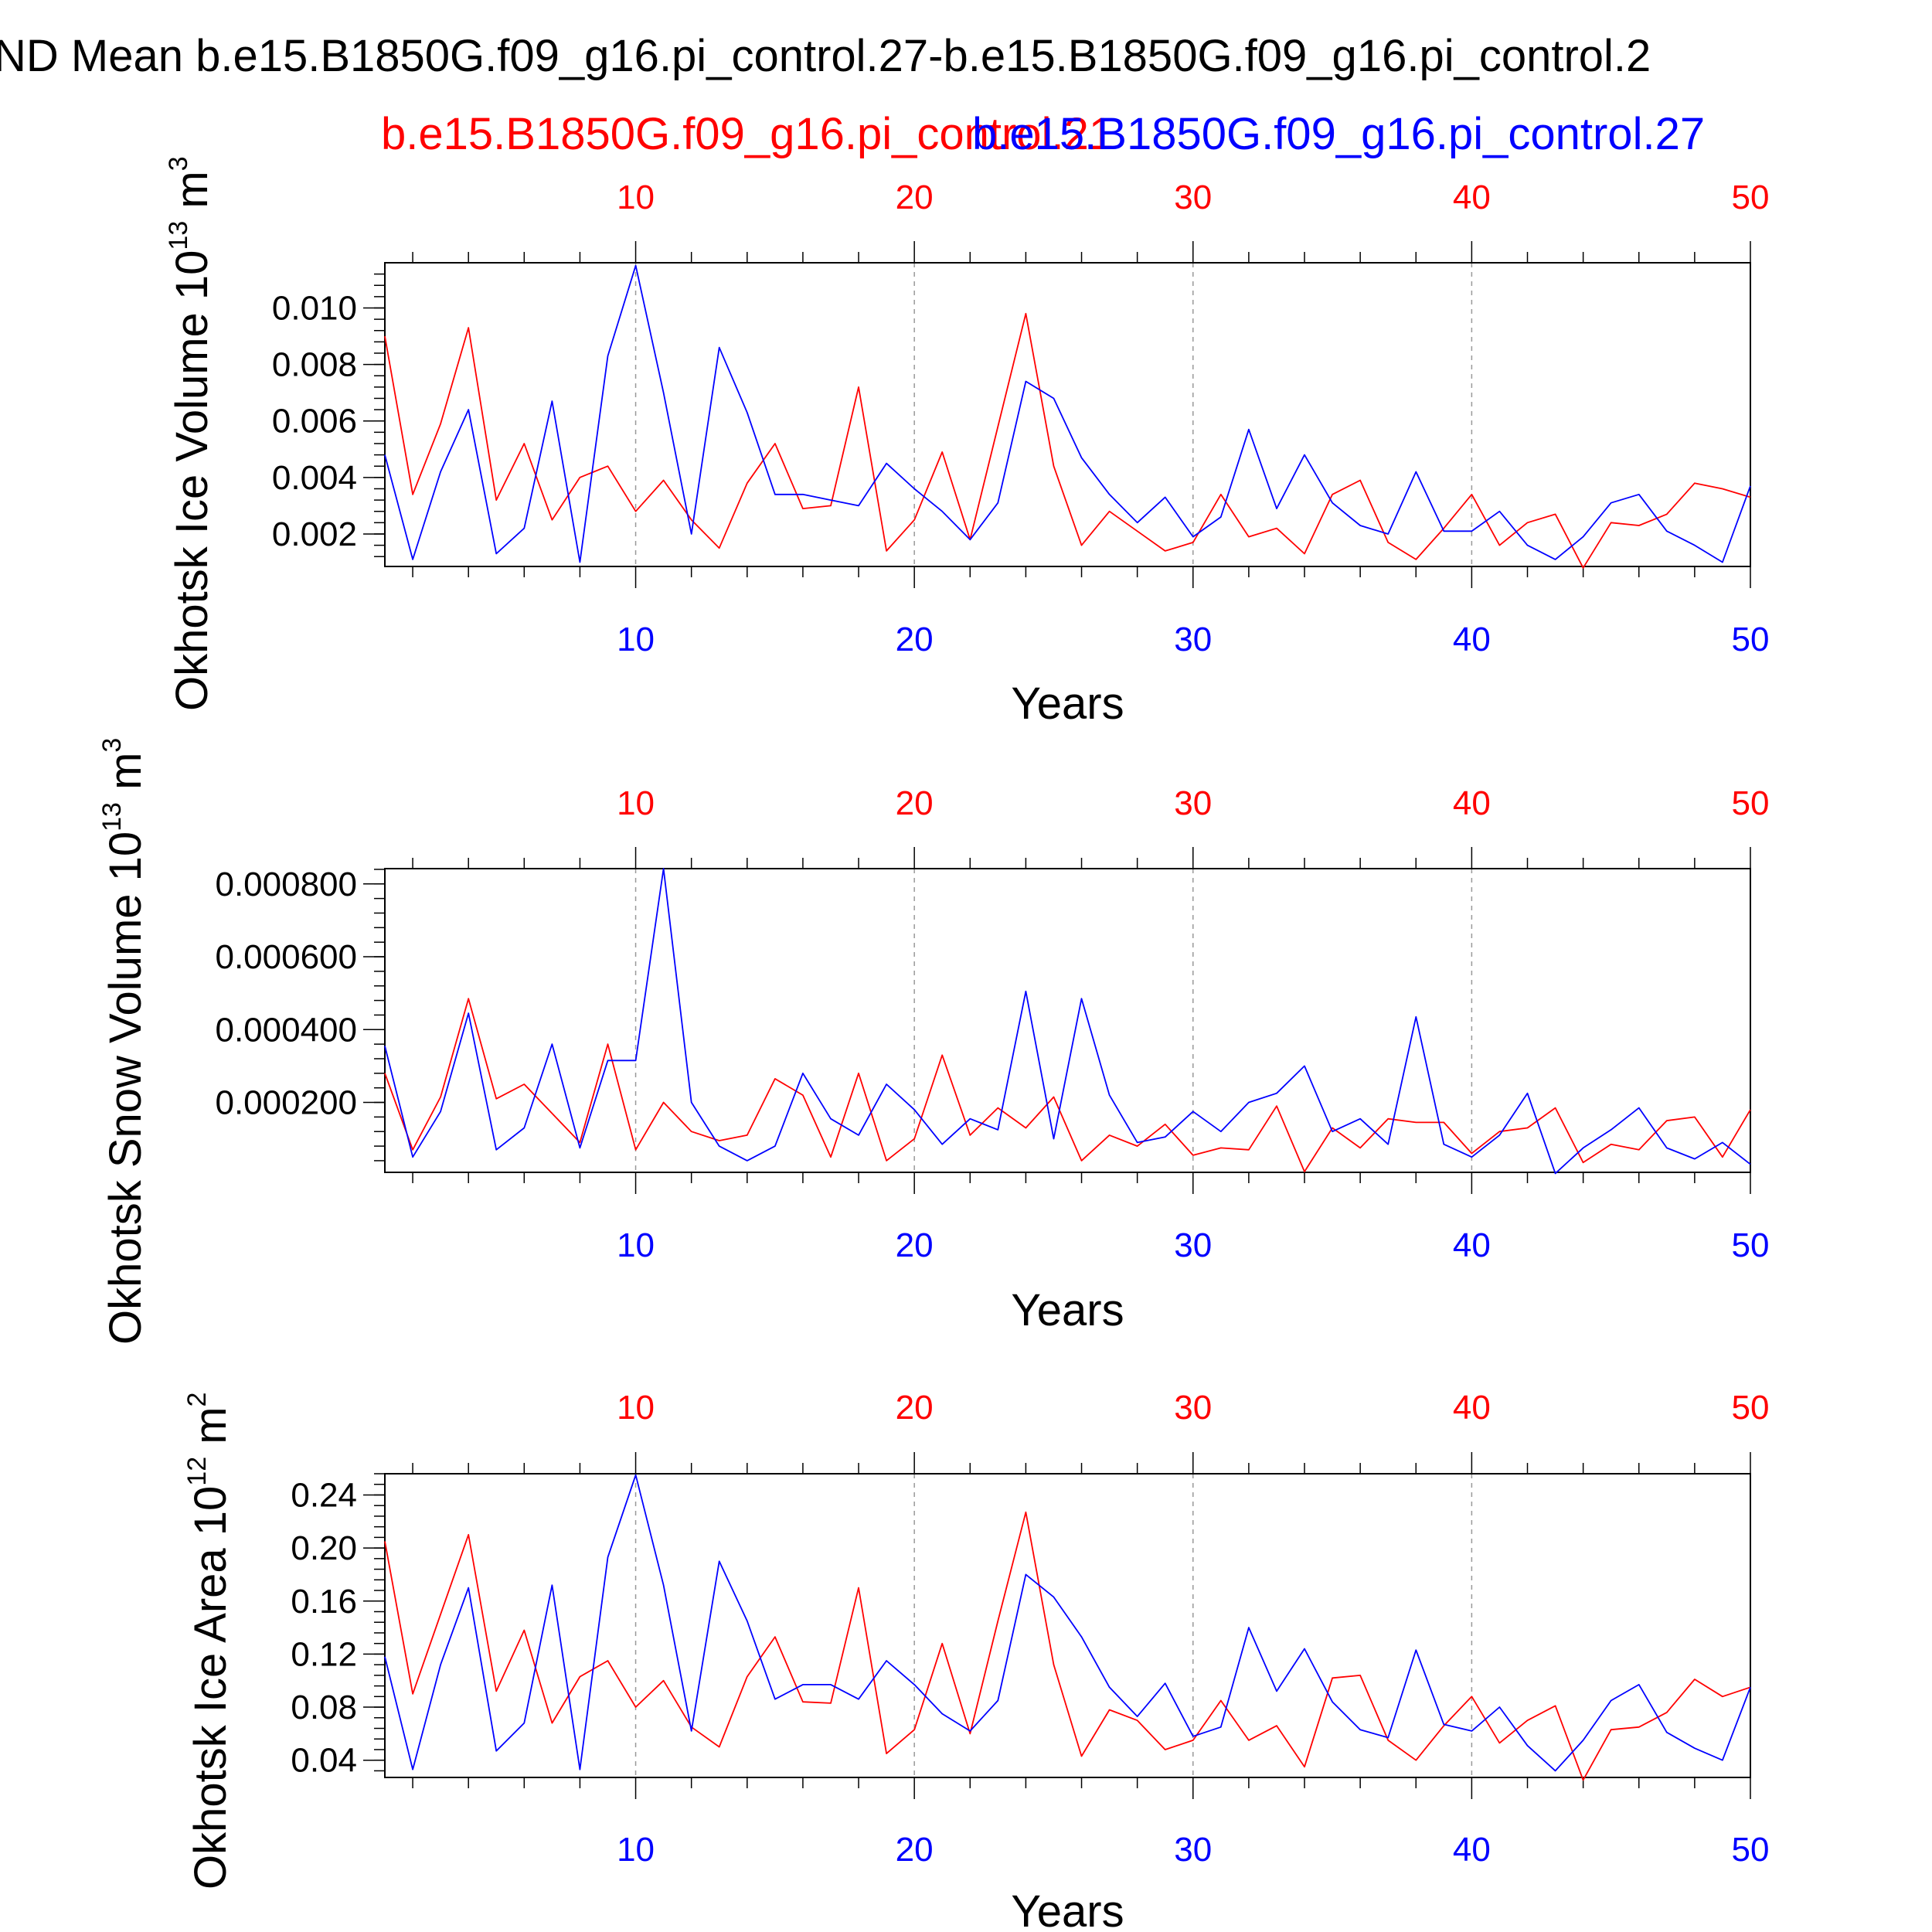 The image size is (1932, 1932). I want to click on y-axis-label: Okhotsk Snow Volume 1013 m3, so click(124, 1042).